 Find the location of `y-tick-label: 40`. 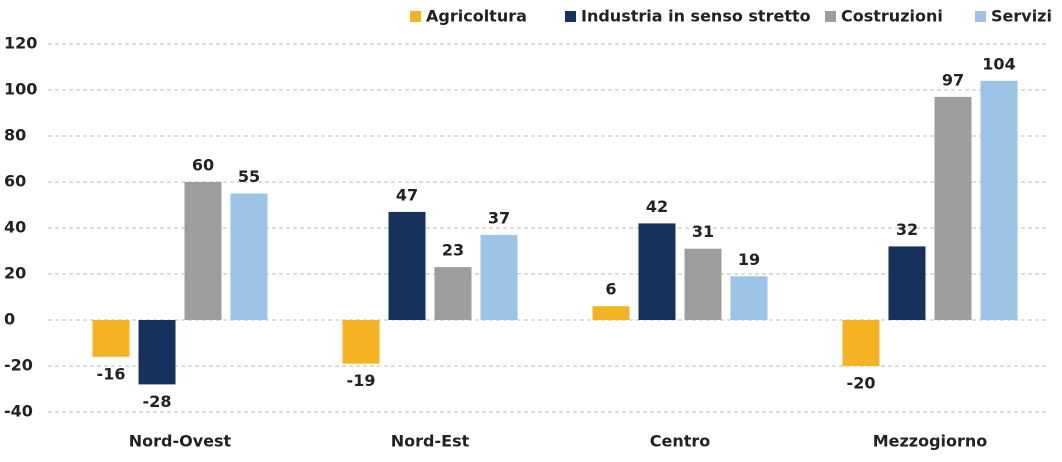

y-tick-label: 40 is located at coordinates (15, 227).